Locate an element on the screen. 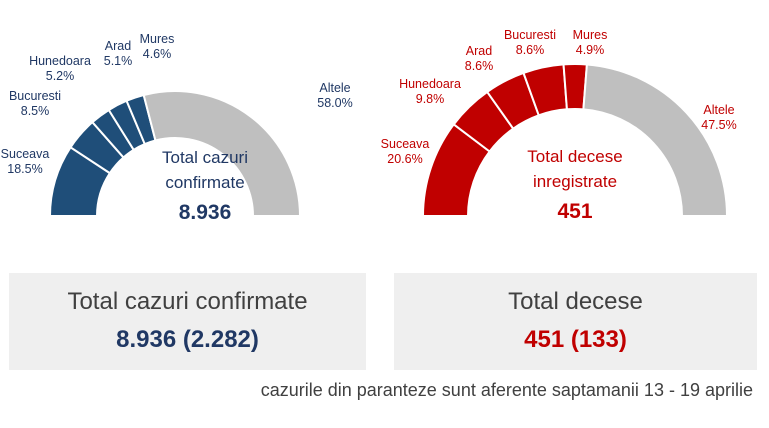  deaths-label-mures: Mures 4.9% is located at coordinates (590, 42).